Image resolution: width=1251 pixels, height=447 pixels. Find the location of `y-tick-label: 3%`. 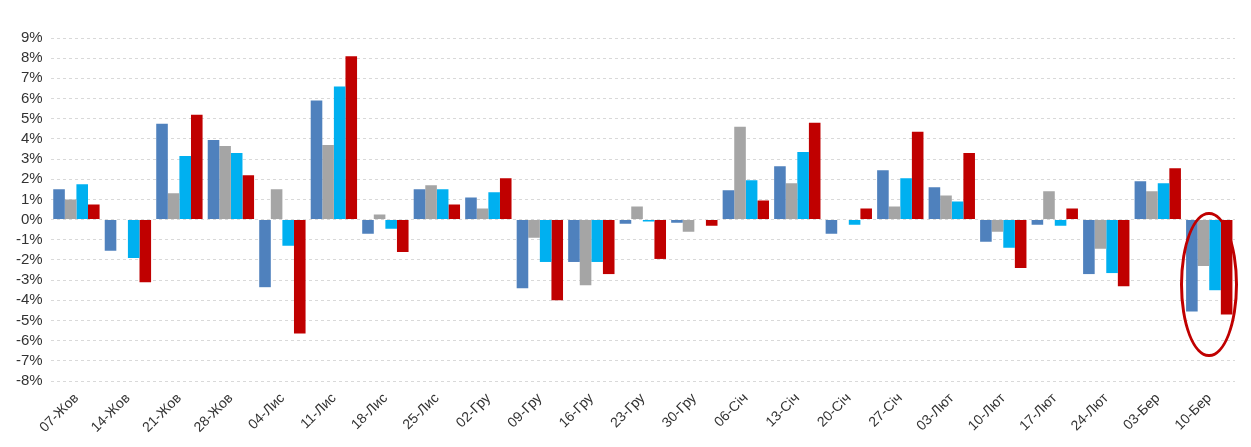

y-tick-label: 3% is located at coordinates (31, 158).